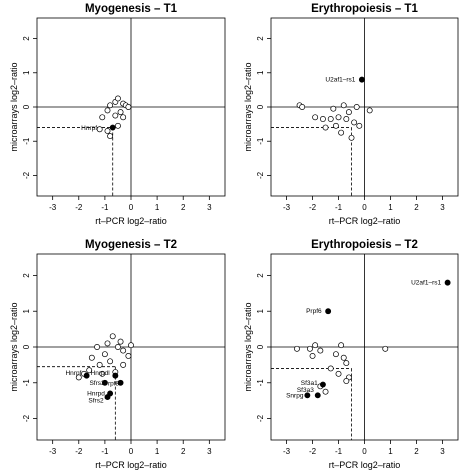 The image size is (474, 474). What do you see at coordinates (96, 401) in the screenshot?
I see `point-label: Sfrs2` at bounding box center [96, 401].